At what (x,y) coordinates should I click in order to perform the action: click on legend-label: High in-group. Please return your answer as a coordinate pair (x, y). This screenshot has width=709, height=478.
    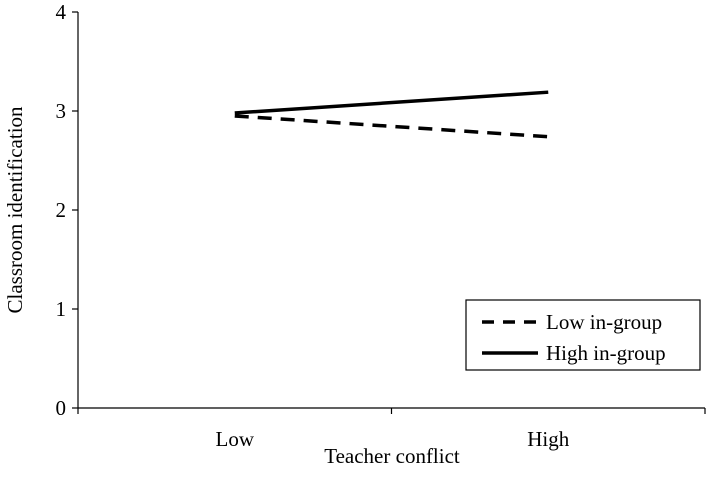
    Looking at the image, I should click on (606, 353).